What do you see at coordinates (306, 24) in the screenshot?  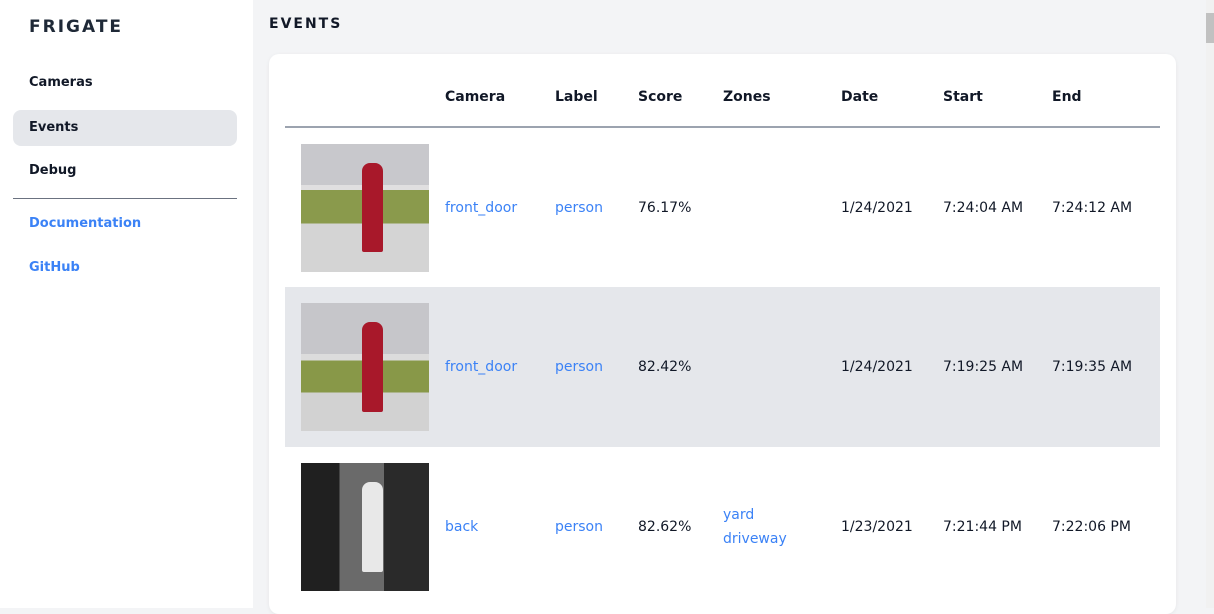 I see `page-title: EVENTS` at bounding box center [306, 24].